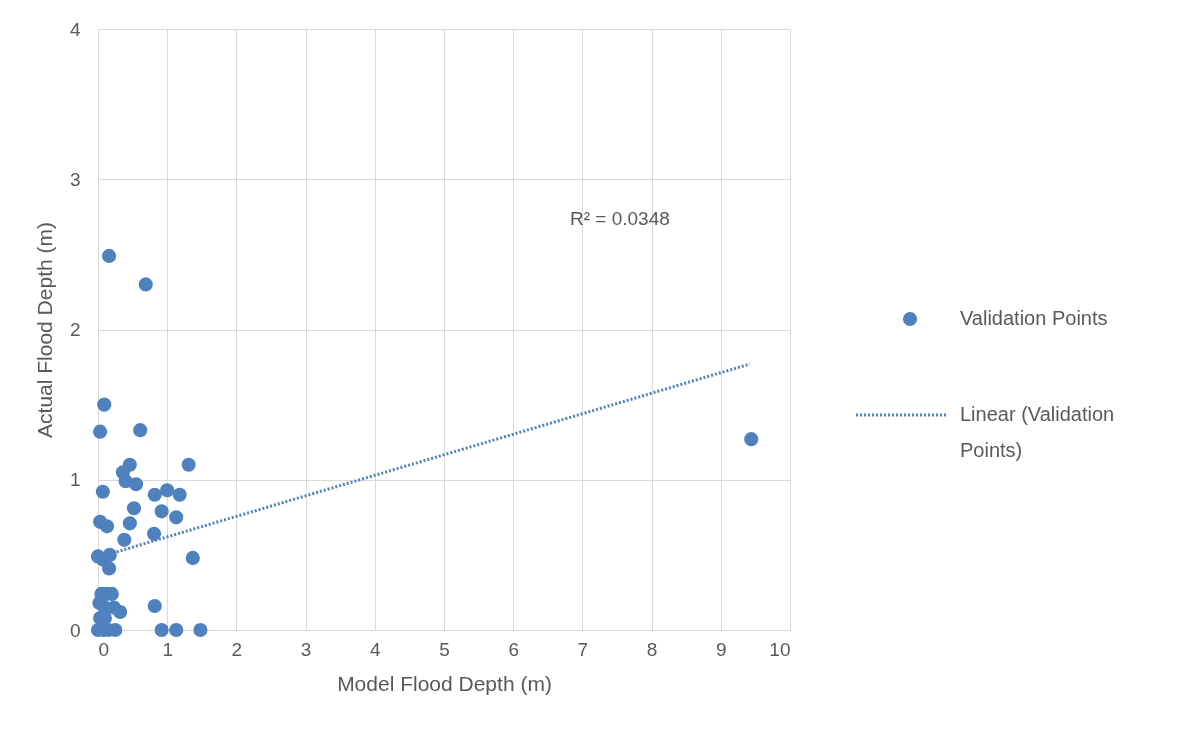 The image size is (1194, 732). Describe the element at coordinates (1034, 318) in the screenshot. I see `legend-label: Validation Points` at that location.